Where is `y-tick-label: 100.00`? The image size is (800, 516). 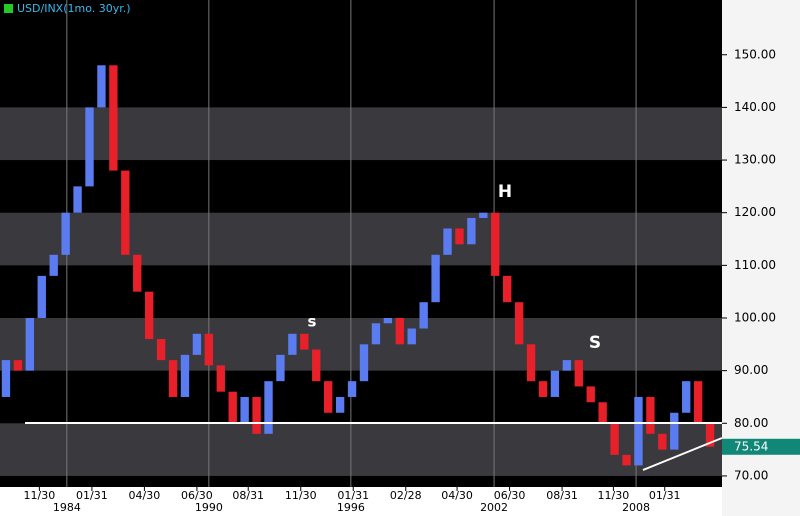 y-tick-label: 100.00 is located at coordinates (755, 317).